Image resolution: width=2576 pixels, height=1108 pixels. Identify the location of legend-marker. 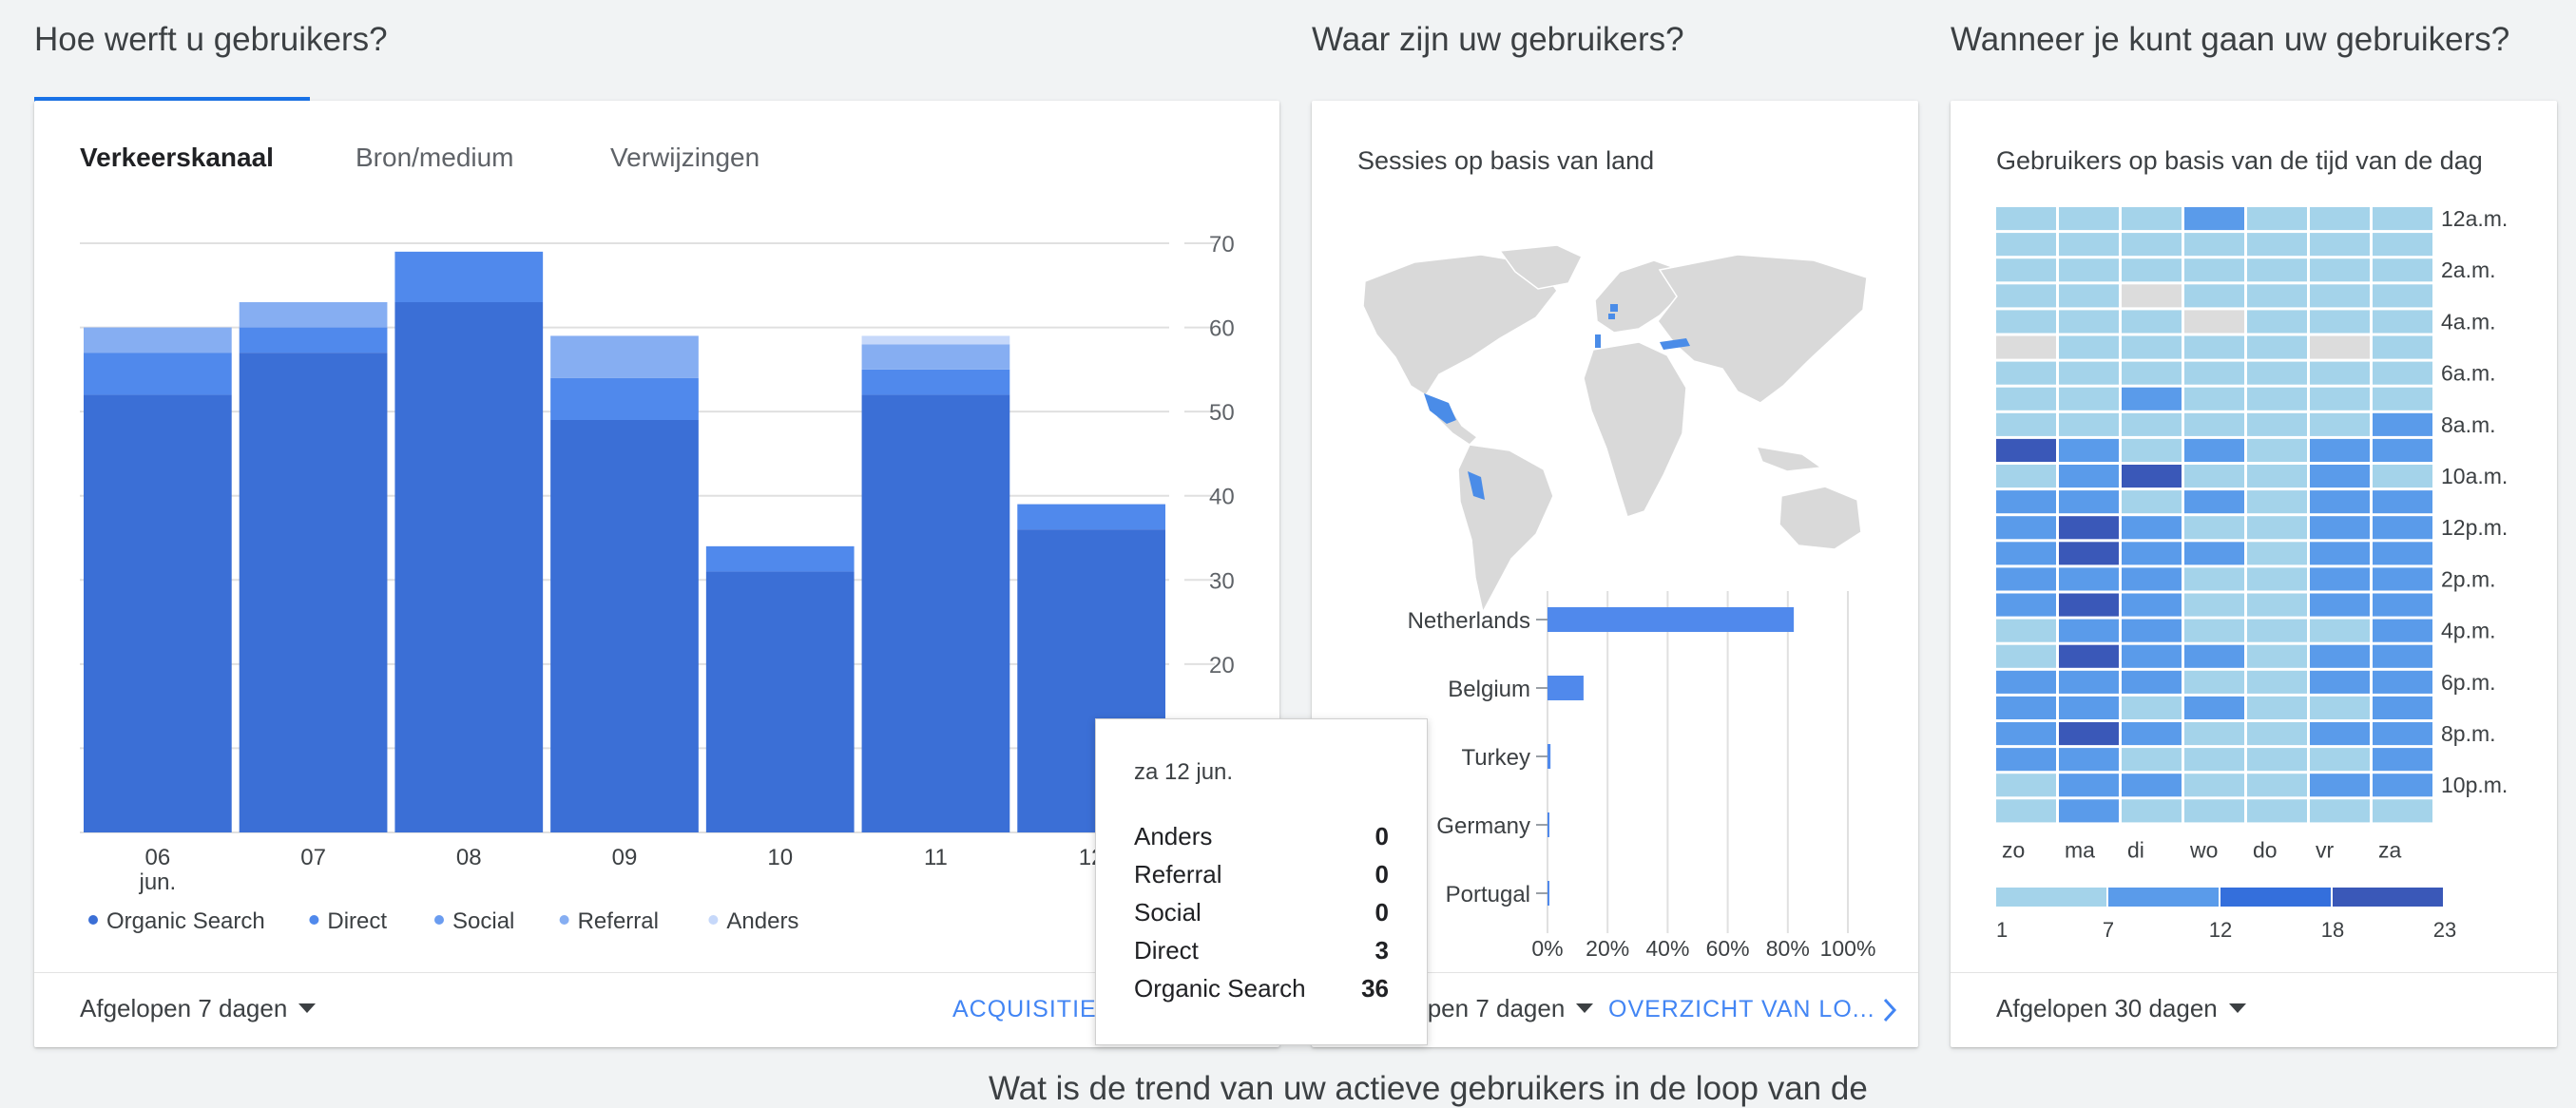
(93, 920).